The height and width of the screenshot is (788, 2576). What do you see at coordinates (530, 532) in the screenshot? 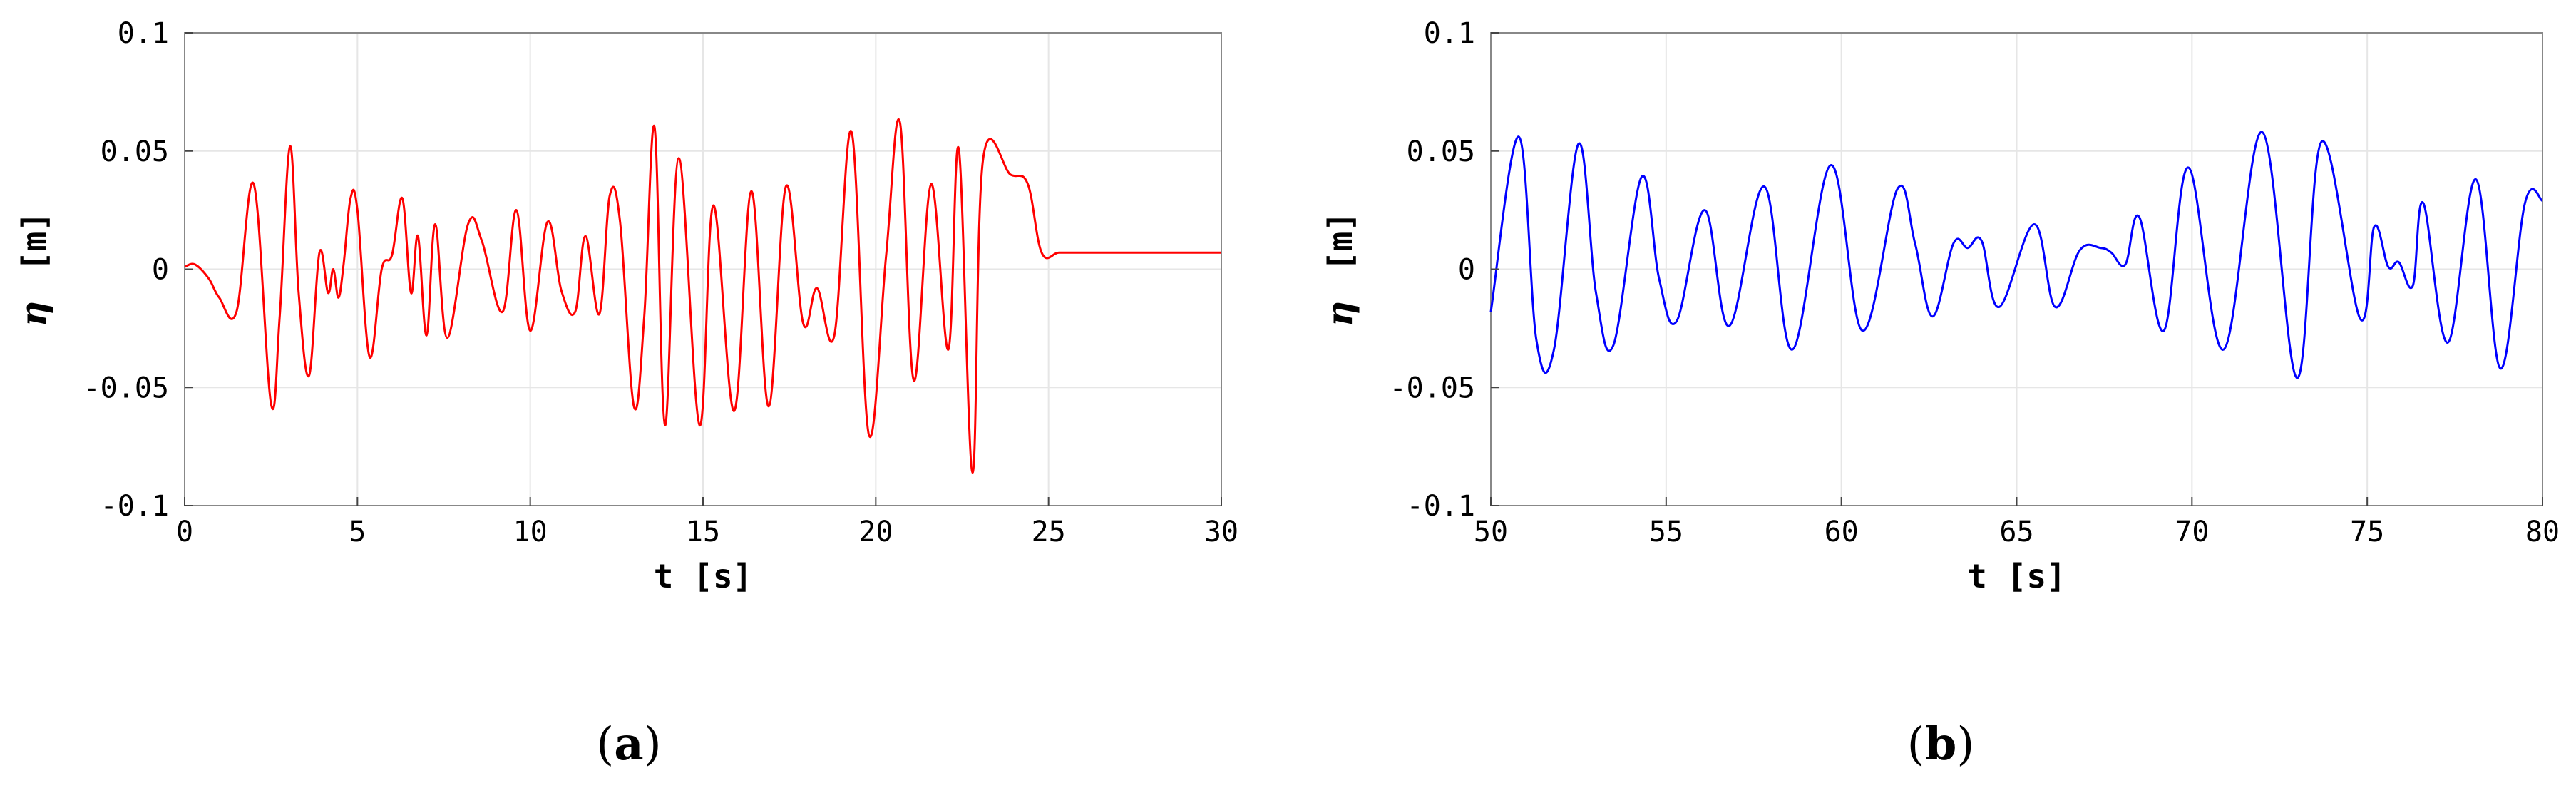
I see `x-tick-label: 10` at bounding box center [530, 532].